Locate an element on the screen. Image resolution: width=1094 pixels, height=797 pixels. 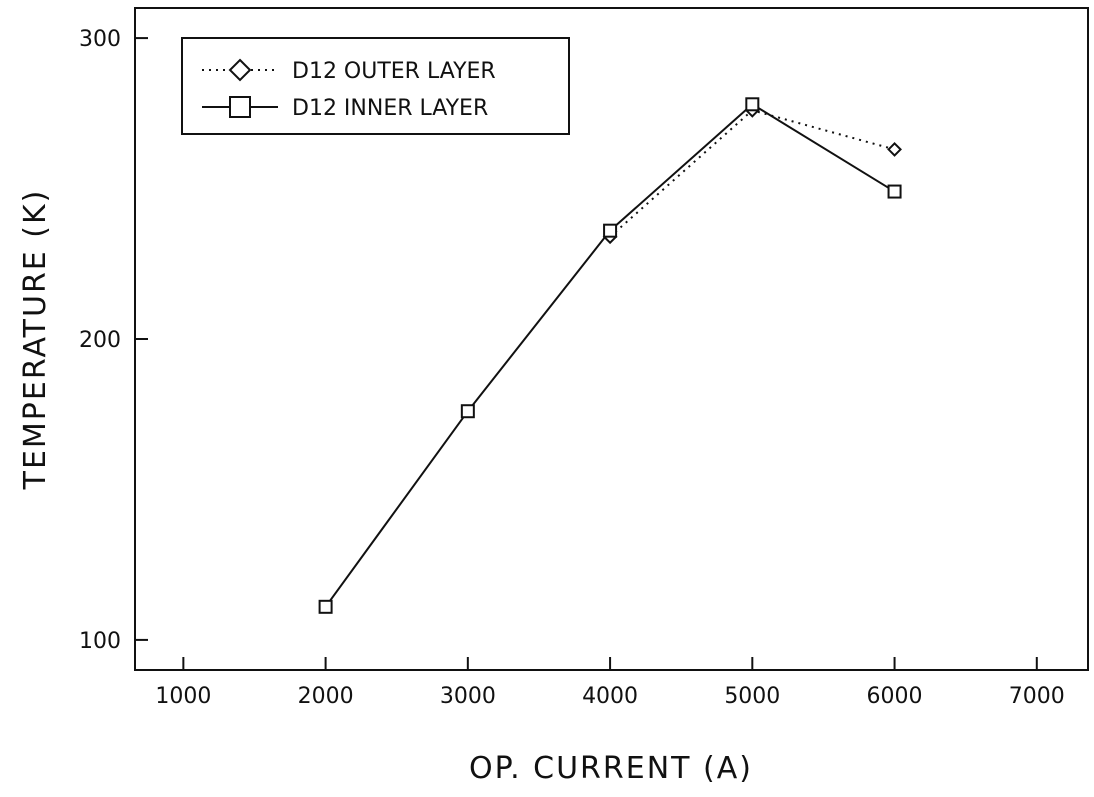
legend: D12 OUTER LAYER D12 INNER LAYER is located at coordinates (375, 86).